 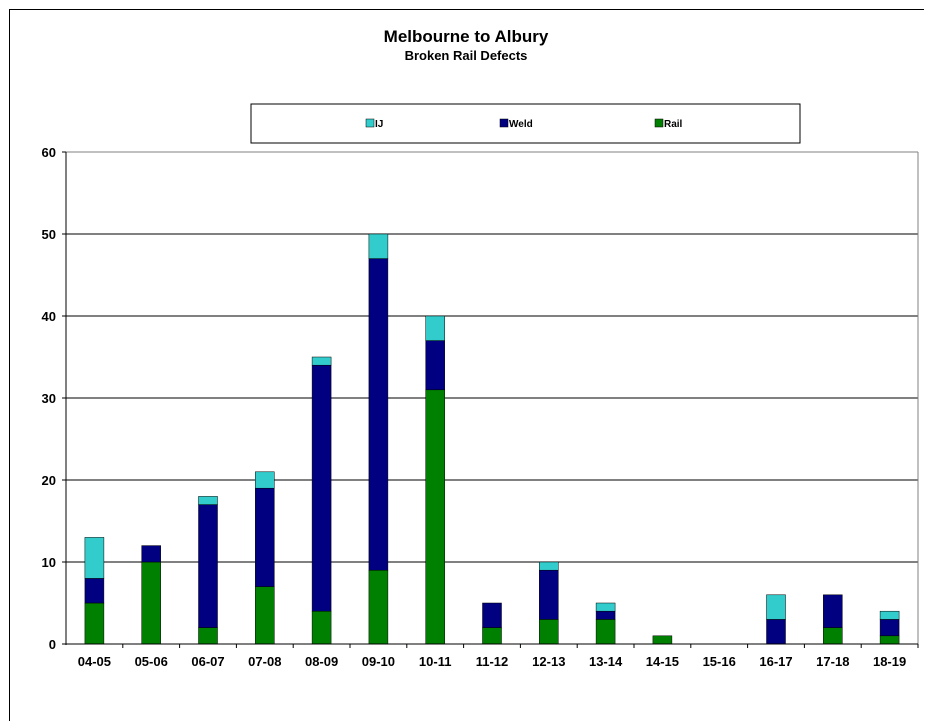 I want to click on legend-swatch-weld, so click(x=504, y=123).